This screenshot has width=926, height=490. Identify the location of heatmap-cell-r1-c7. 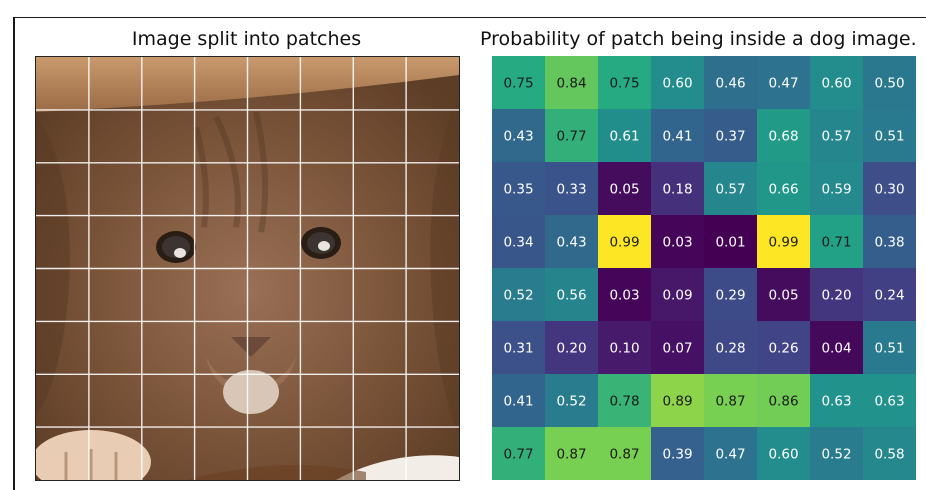
(889, 136).